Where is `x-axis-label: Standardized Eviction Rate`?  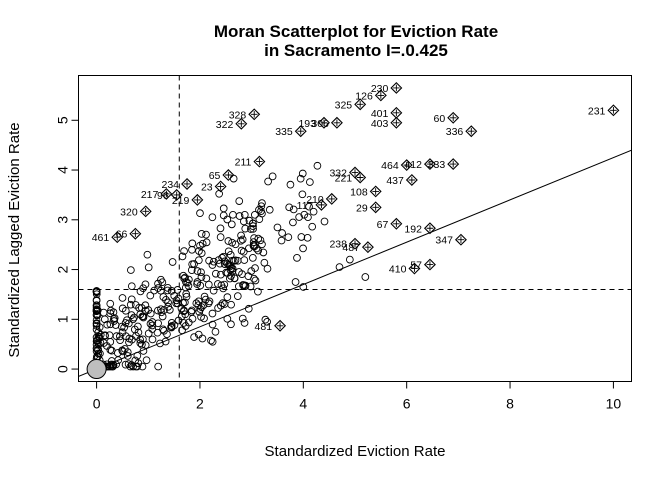 x-axis-label: Standardized Eviction Rate is located at coordinates (355, 451).